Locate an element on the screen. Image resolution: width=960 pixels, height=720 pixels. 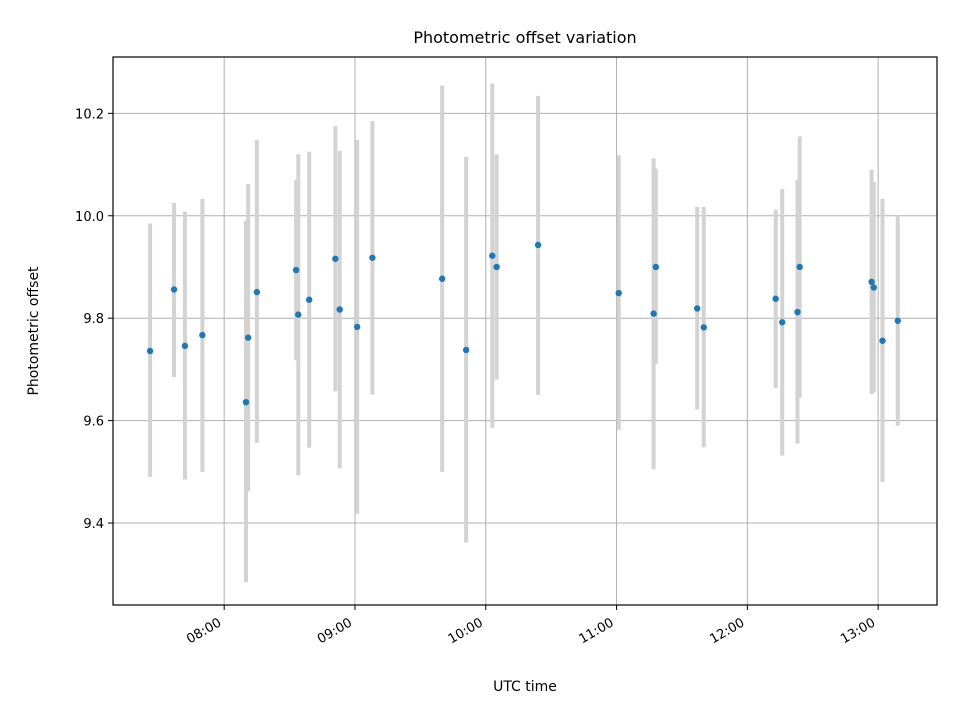
chart-title: Photometric offset variation is located at coordinates (524, 37).